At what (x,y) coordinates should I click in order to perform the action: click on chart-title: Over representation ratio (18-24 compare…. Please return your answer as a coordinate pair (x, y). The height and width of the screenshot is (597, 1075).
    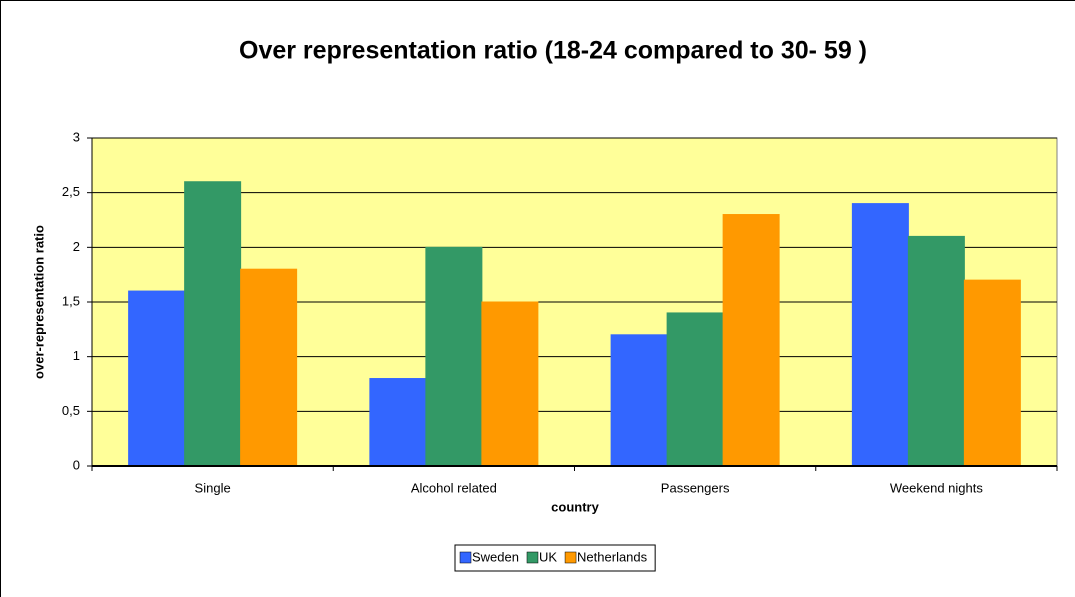
    Looking at the image, I should click on (553, 51).